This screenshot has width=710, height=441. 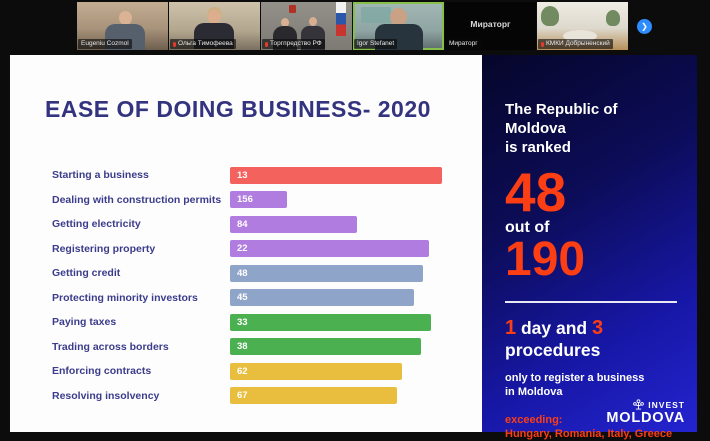 I want to click on ranked-line1: The Republic of Moldova, so click(x=561, y=119).